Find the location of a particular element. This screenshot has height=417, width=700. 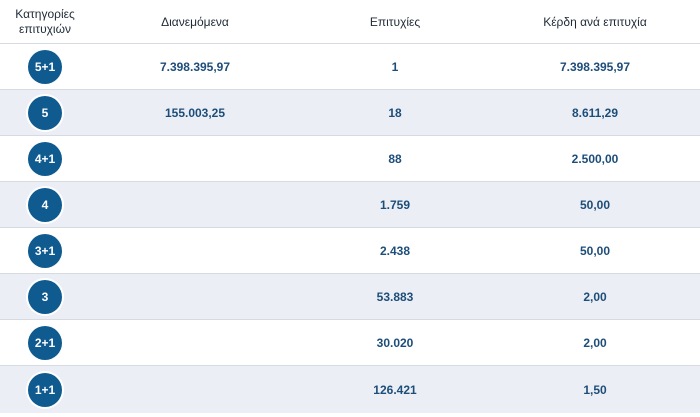

winners-cell: 30.020 is located at coordinates (395, 342).